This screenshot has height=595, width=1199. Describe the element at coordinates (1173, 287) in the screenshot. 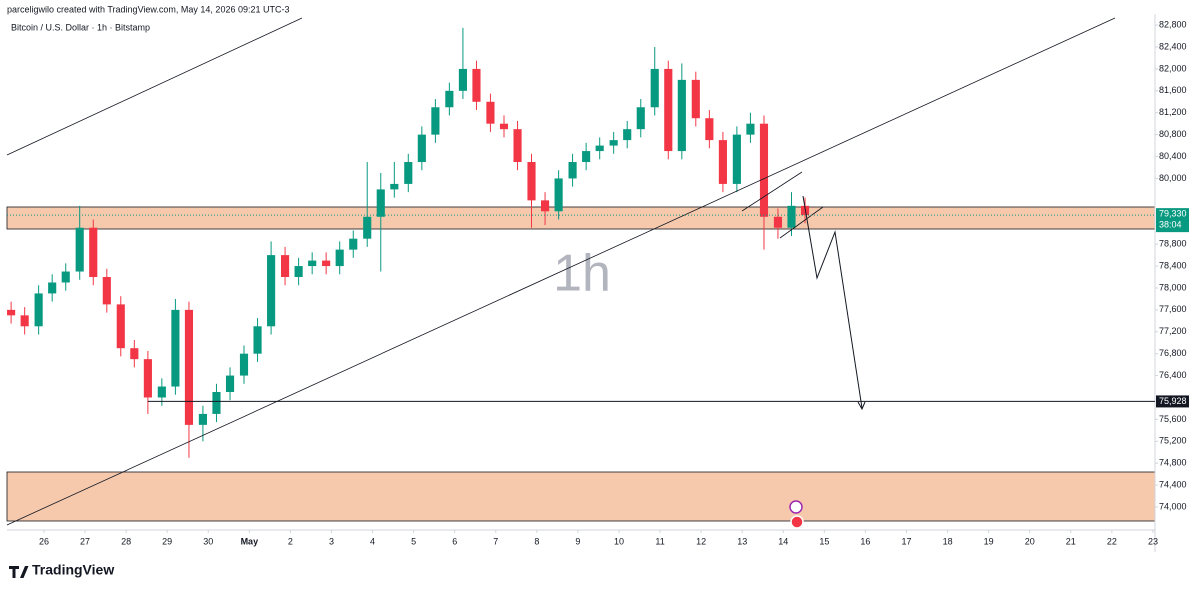

I see `y-tick-label: 78,000` at that location.